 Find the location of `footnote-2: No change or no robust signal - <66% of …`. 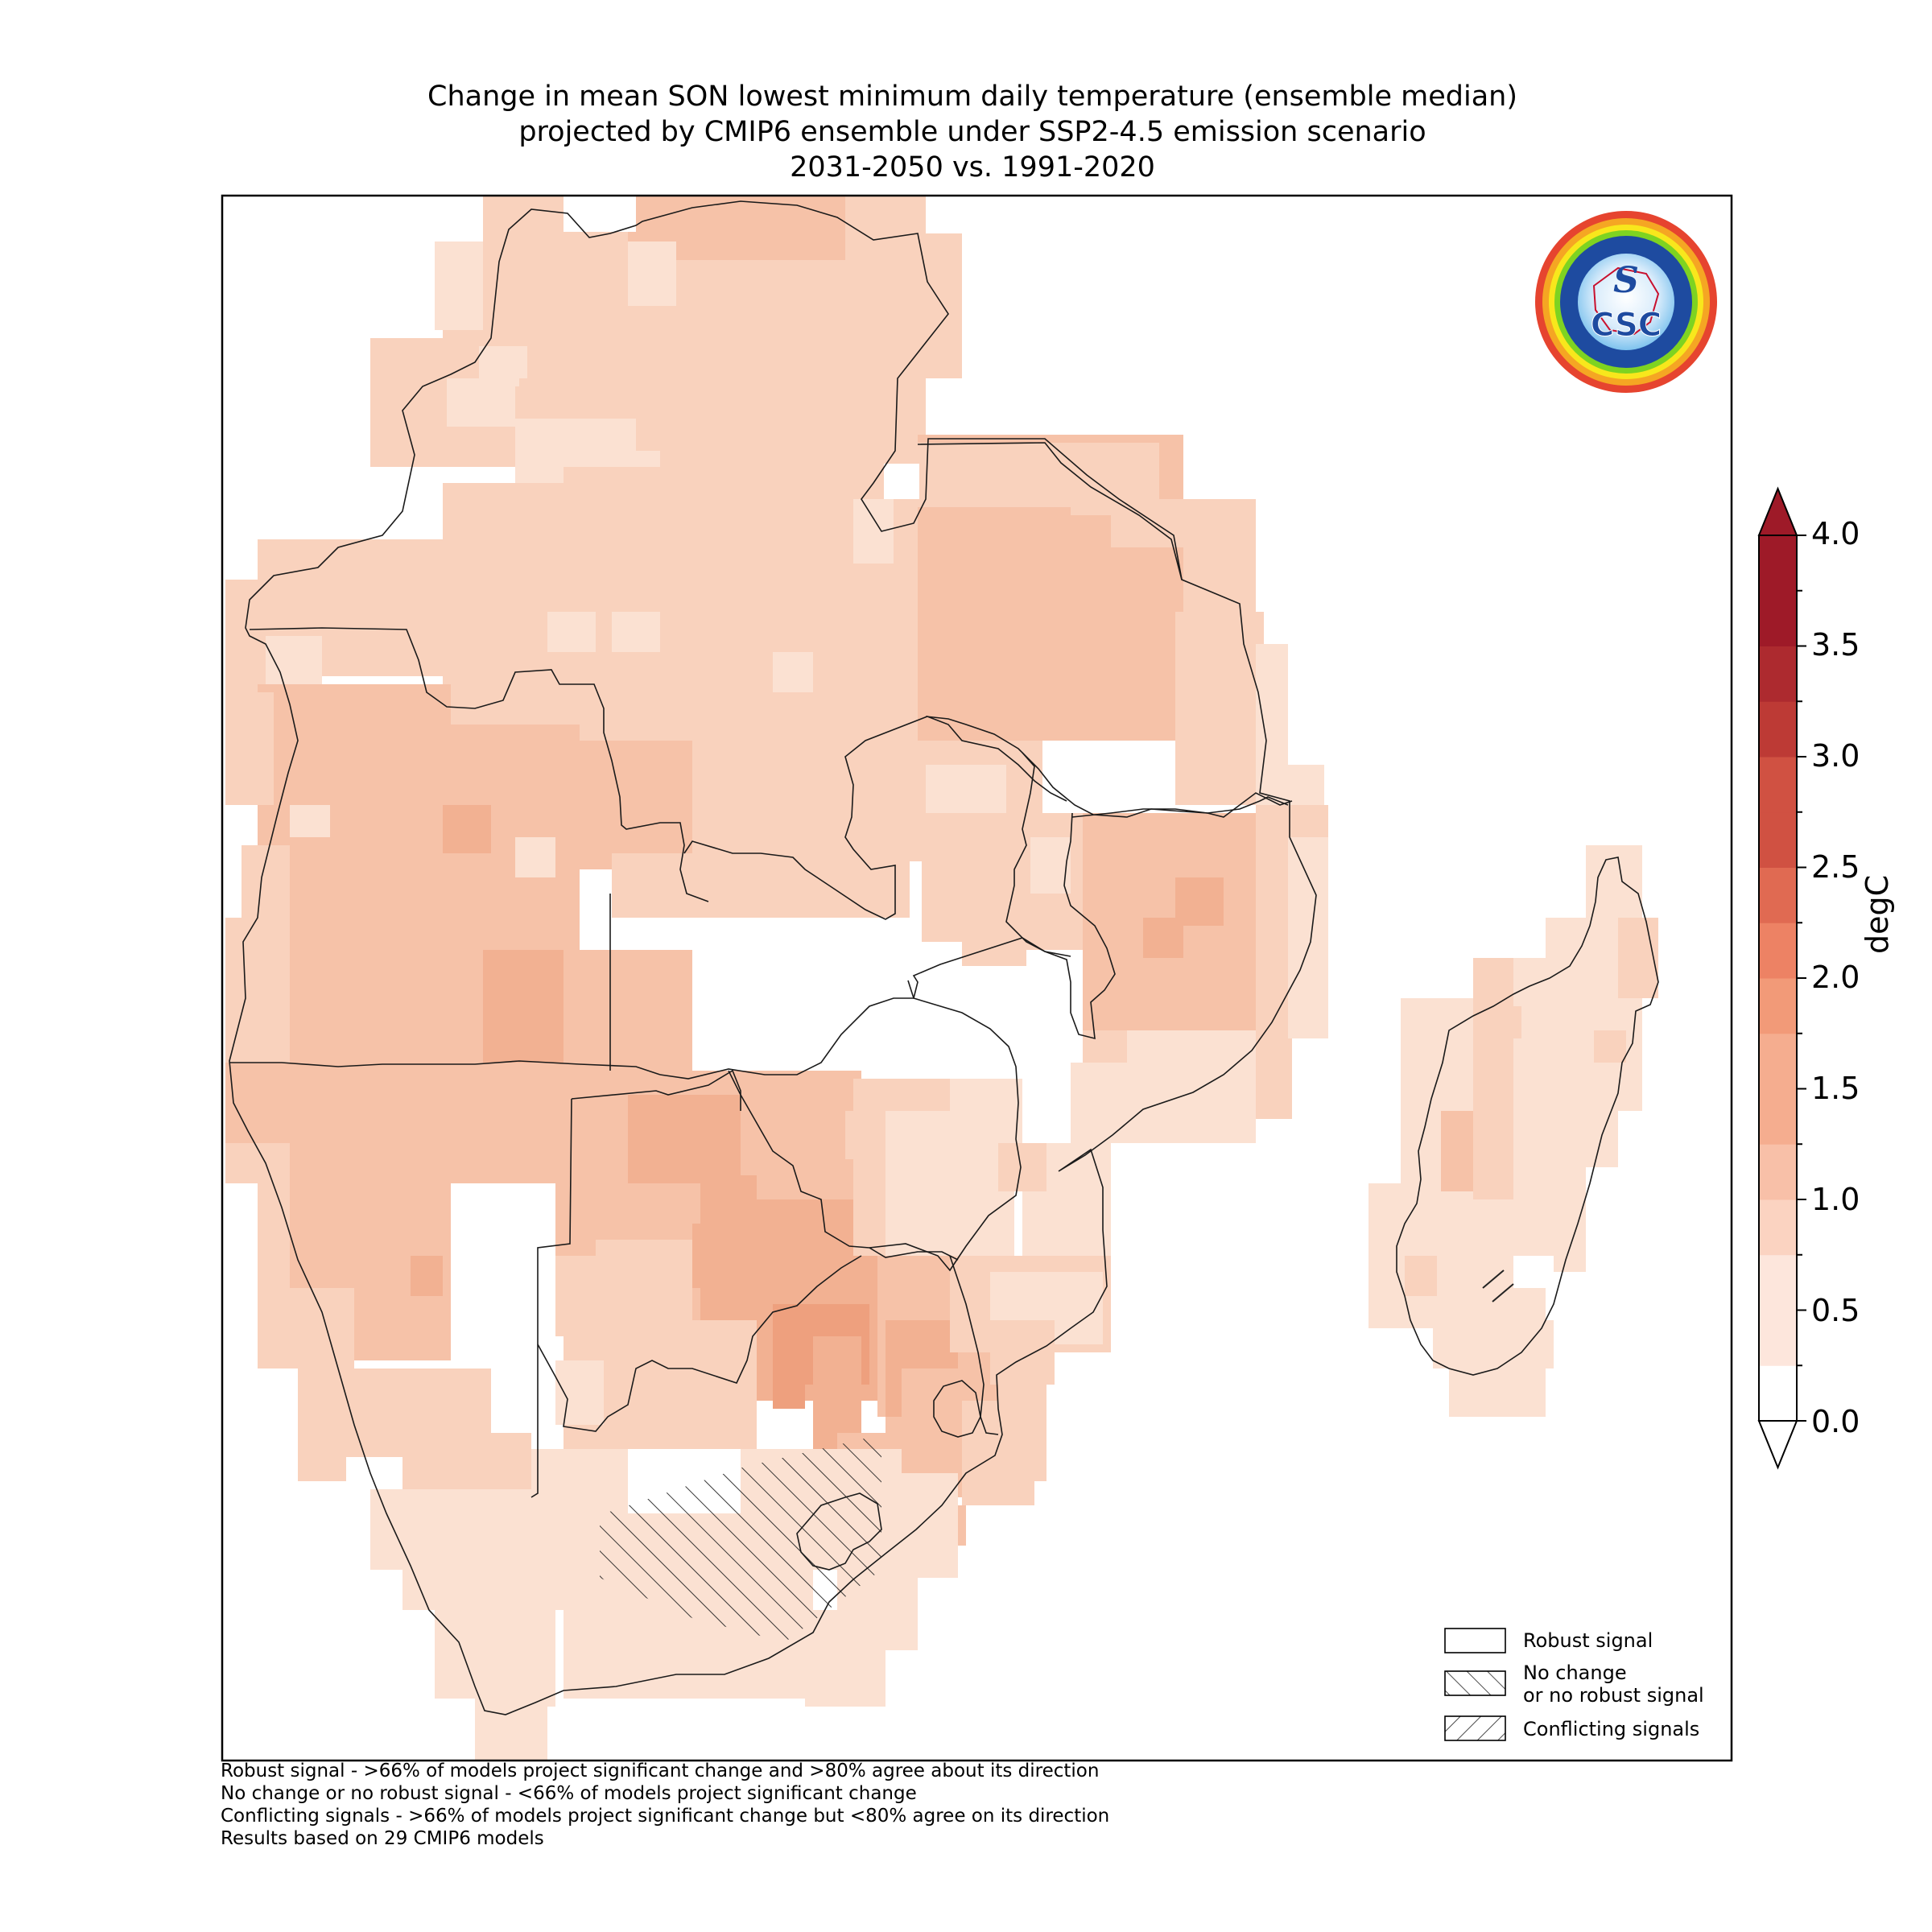

footnote-2: No change or no robust signal - <66% of … is located at coordinates (569, 1793).